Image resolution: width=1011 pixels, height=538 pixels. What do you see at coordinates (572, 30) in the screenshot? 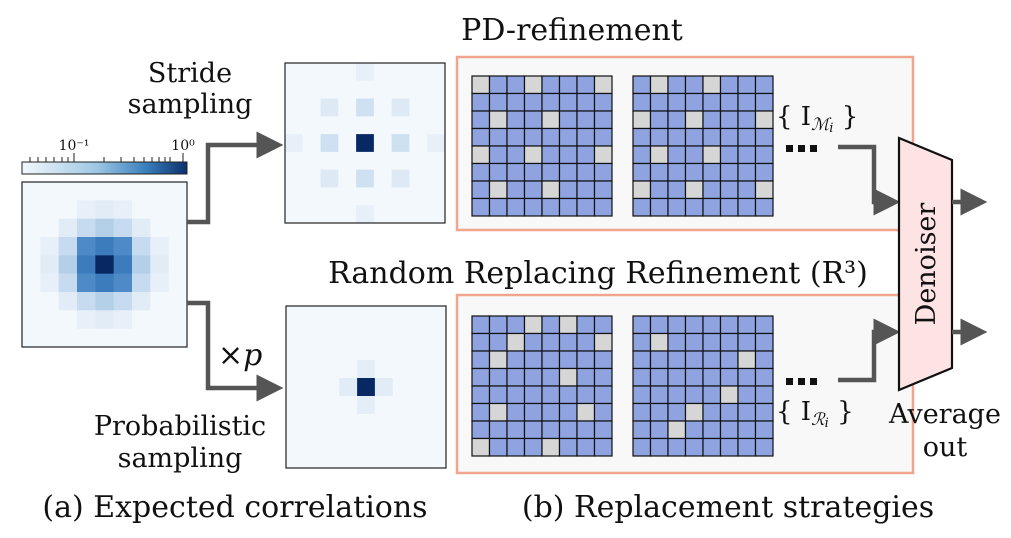
I see `pd-refinement-title: PD-refinement` at bounding box center [572, 30].